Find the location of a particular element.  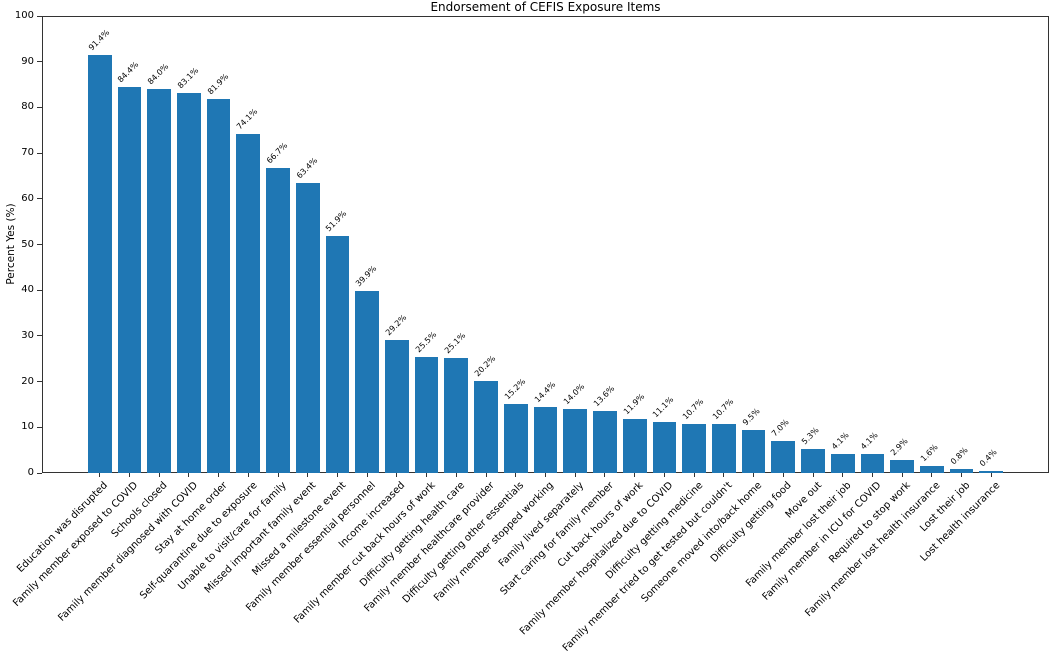

y-tick-label: 60 is located at coordinates (27, 198).